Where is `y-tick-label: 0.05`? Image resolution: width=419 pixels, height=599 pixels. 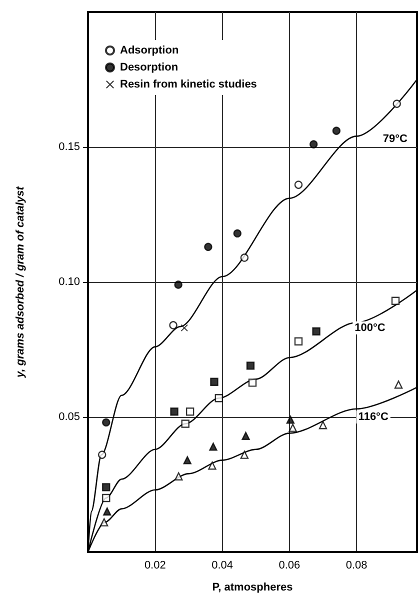 y-tick-label: 0.05 is located at coordinates (69, 417).